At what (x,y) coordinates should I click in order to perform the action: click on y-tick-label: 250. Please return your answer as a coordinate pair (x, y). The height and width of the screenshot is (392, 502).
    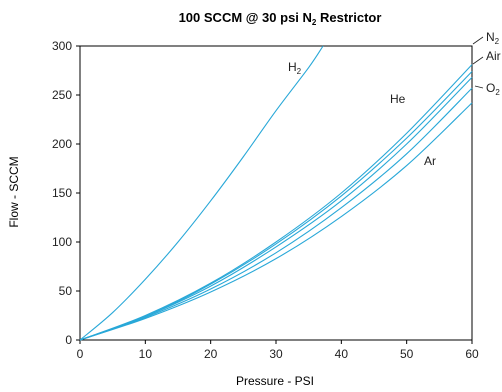
    Looking at the image, I should click on (62, 95).